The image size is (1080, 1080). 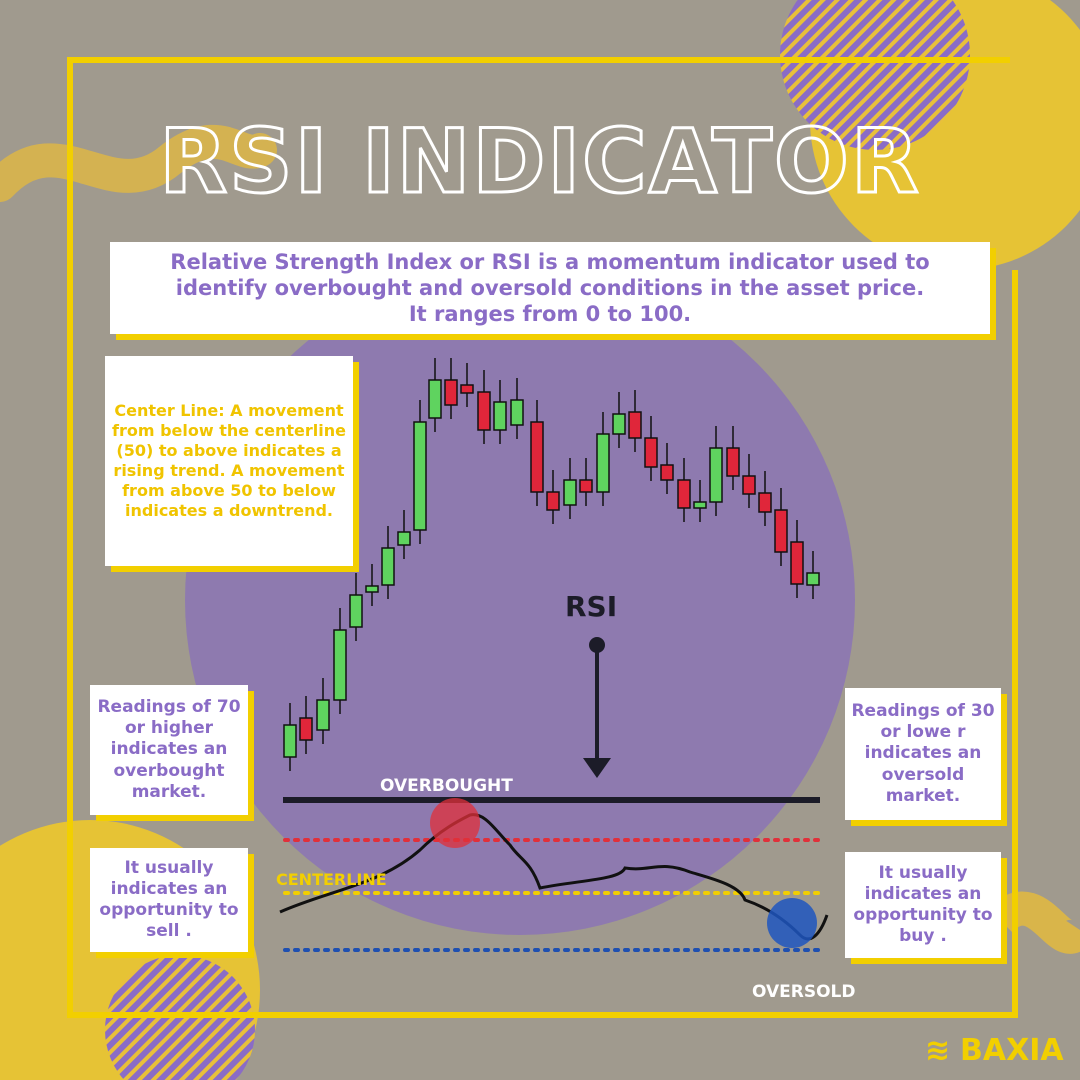 What do you see at coordinates (554, 877) in the screenshot?
I see `rsi-line` at bounding box center [554, 877].